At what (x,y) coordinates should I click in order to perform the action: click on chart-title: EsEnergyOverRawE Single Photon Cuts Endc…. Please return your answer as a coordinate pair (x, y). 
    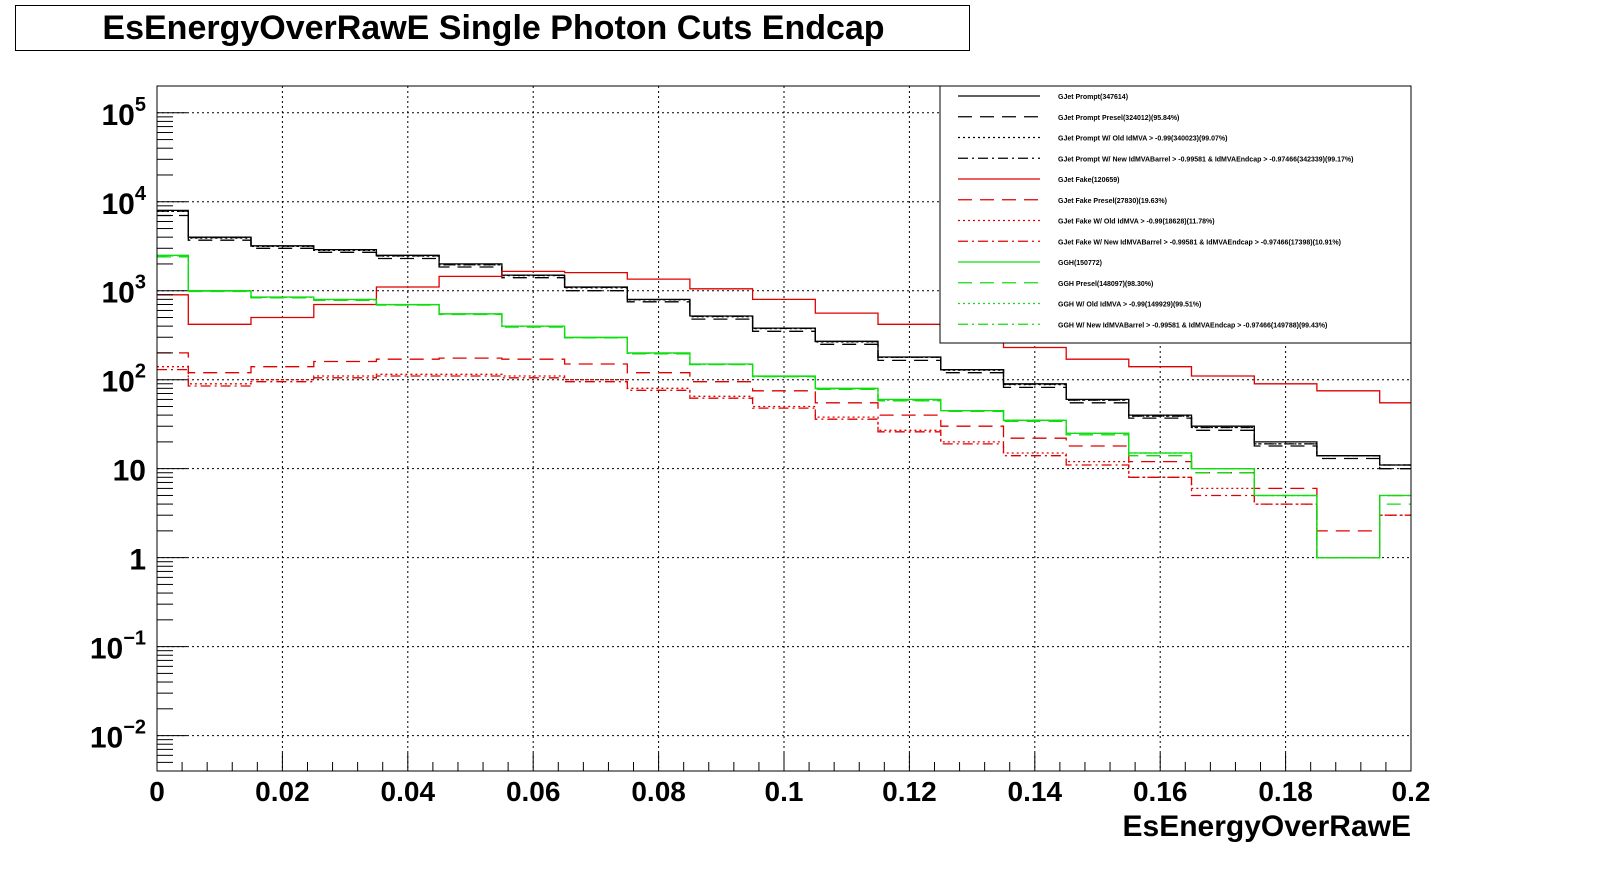
    Looking at the image, I should click on (493, 28).